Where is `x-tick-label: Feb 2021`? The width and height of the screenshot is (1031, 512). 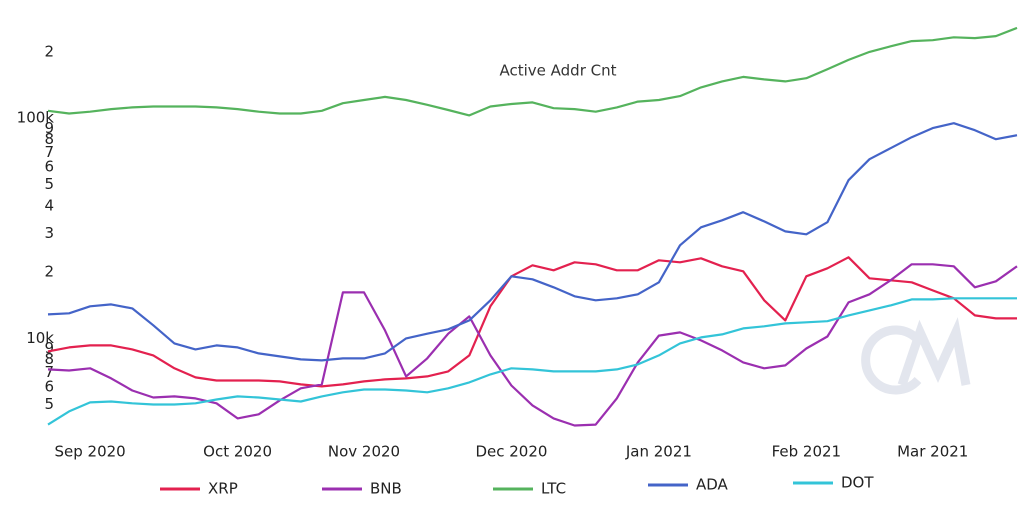 x-tick-label: Feb 2021 is located at coordinates (807, 452).